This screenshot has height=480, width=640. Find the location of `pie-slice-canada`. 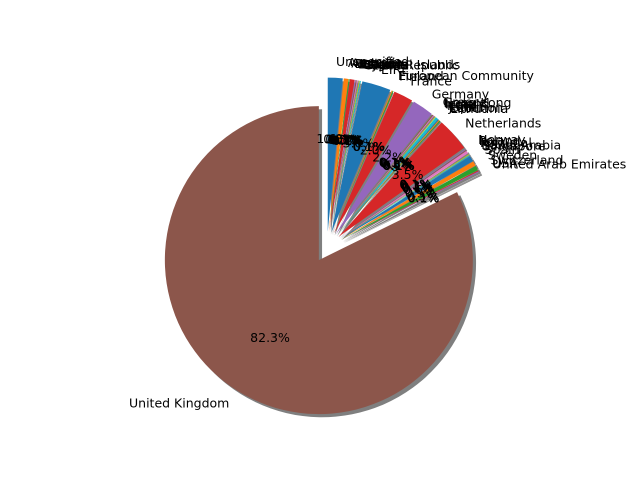

pie-slice-canada is located at coordinates (343, 156).